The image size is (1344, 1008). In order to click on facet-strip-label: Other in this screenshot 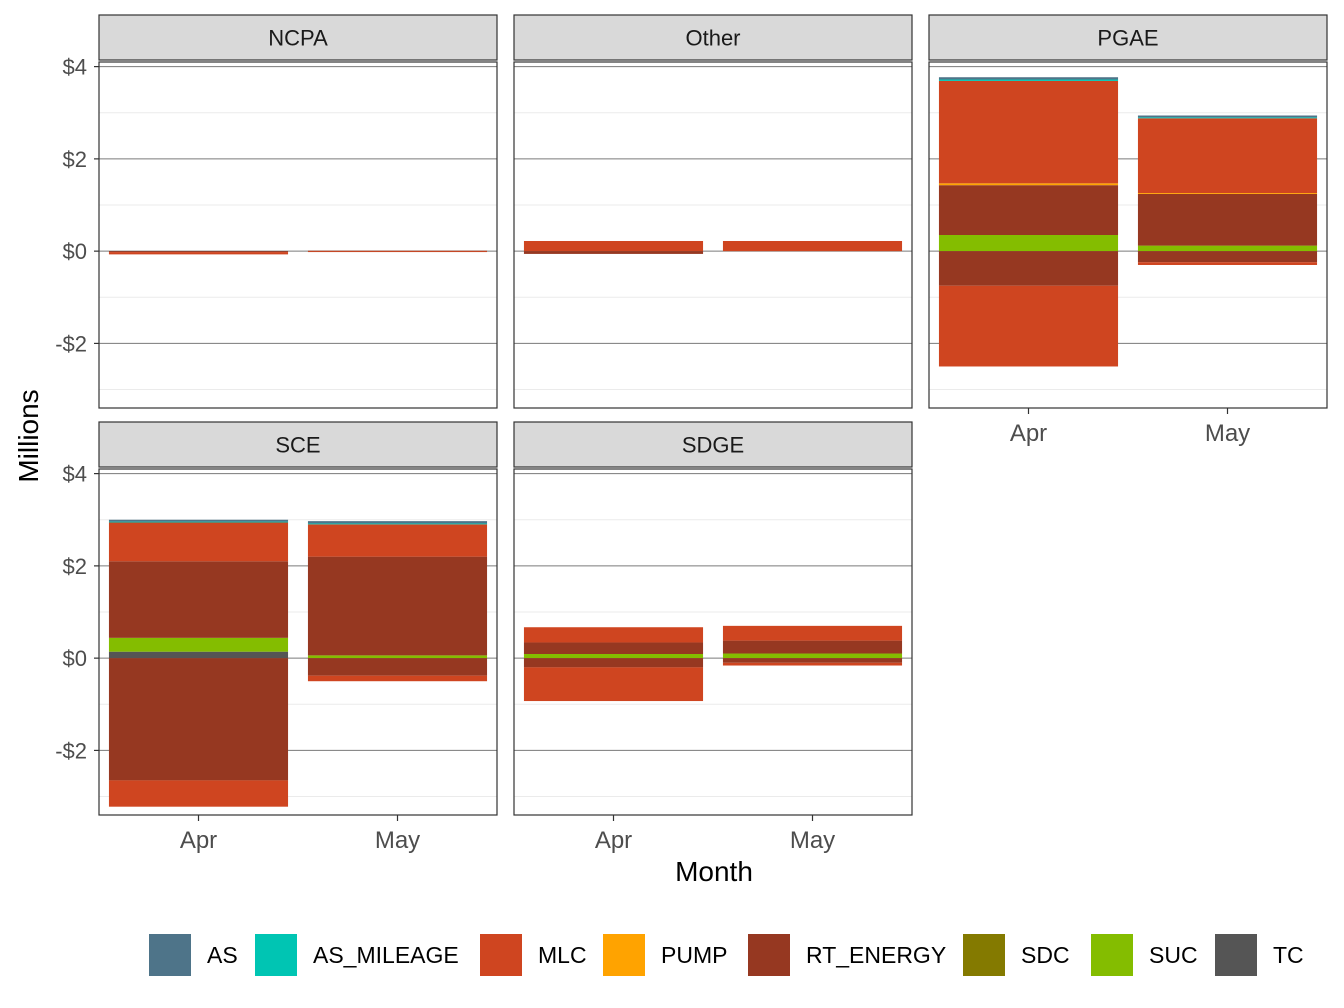, I will do `click(712, 38)`.